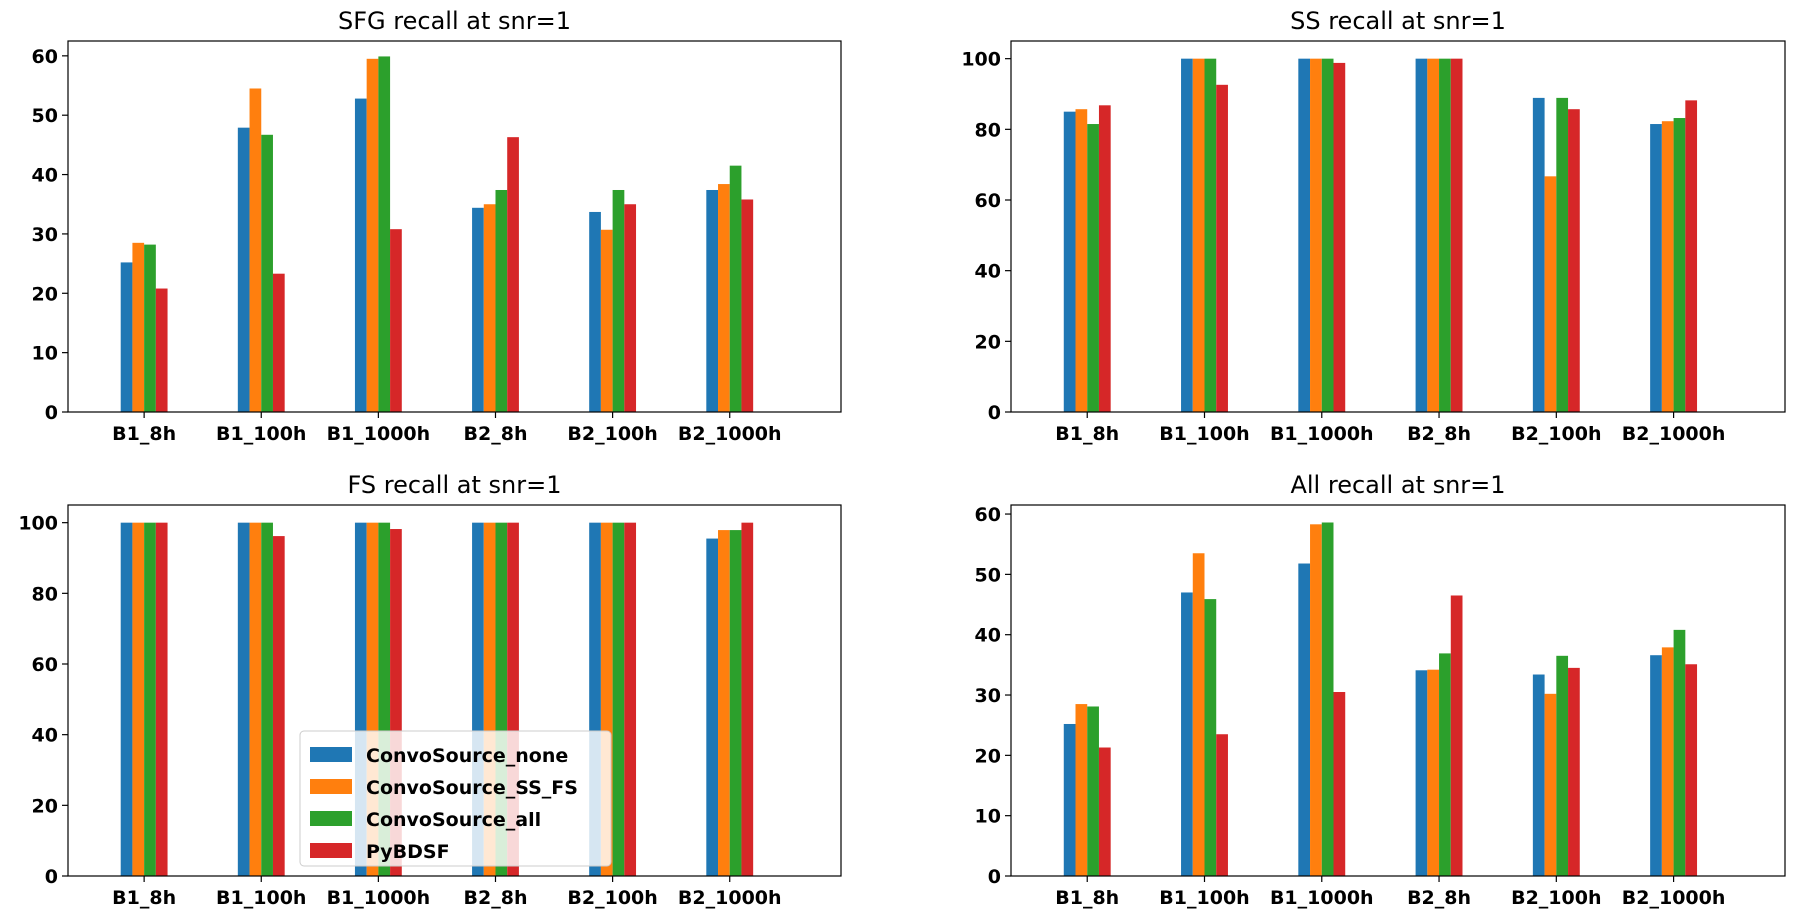 This screenshot has width=1799, height=919. What do you see at coordinates (455, 485) in the screenshot?
I see `chart-title-fs: FS recall at snr=1` at bounding box center [455, 485].